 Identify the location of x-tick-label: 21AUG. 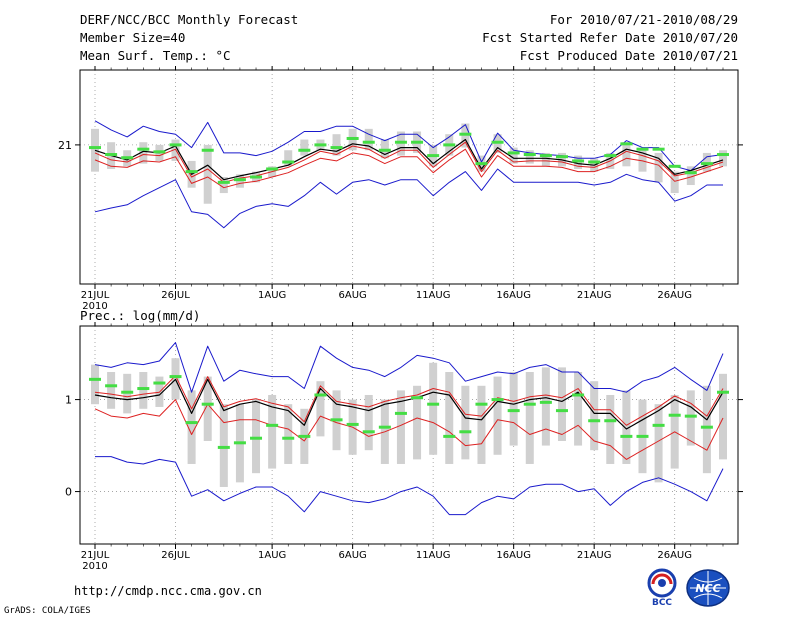
(594, 555).